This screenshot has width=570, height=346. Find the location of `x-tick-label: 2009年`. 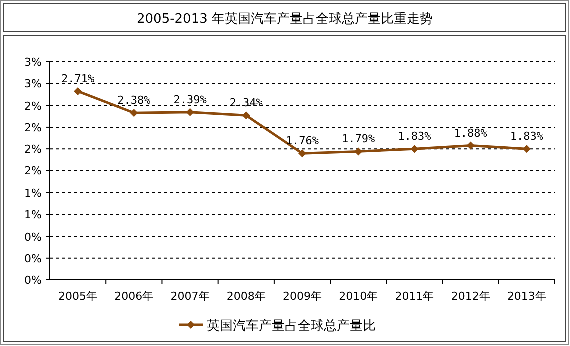

x-tick-label: 2009年 is located at coordinates (302, 296).